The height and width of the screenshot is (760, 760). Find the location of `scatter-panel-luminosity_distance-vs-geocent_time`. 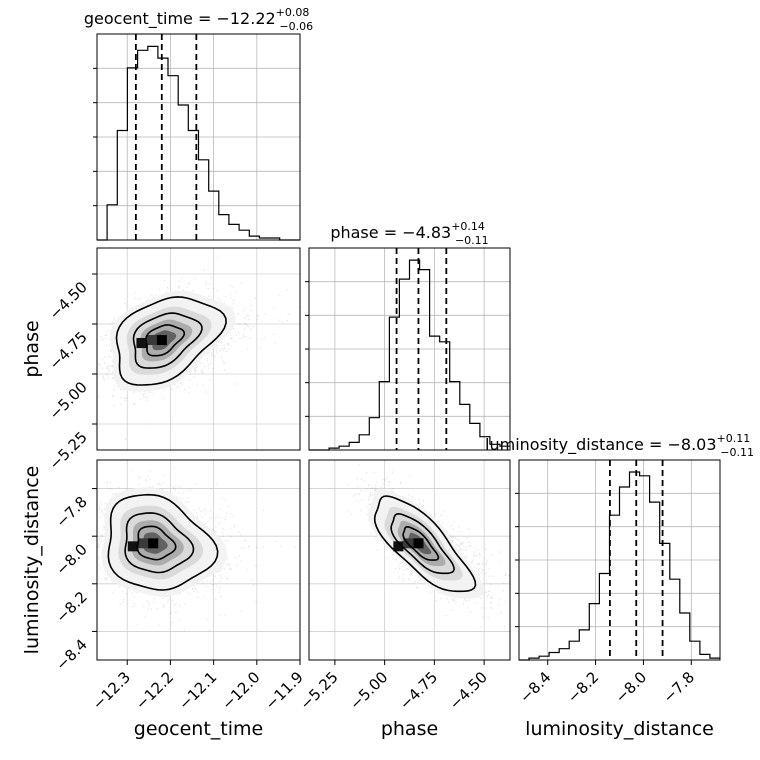

scatter-panel-luminosity_distance-vs-geocent_time is located at coordinates (198, 560).